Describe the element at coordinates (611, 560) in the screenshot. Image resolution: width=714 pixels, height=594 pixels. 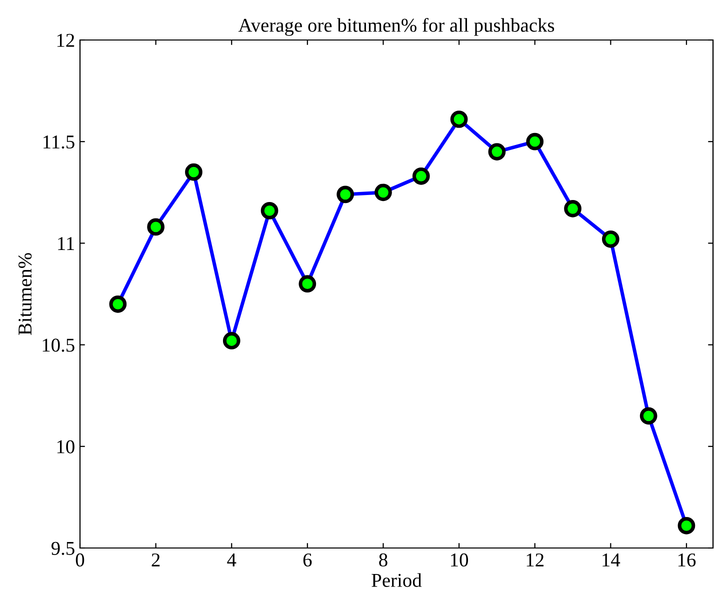
I see `x-tick-label: 14` at that location.